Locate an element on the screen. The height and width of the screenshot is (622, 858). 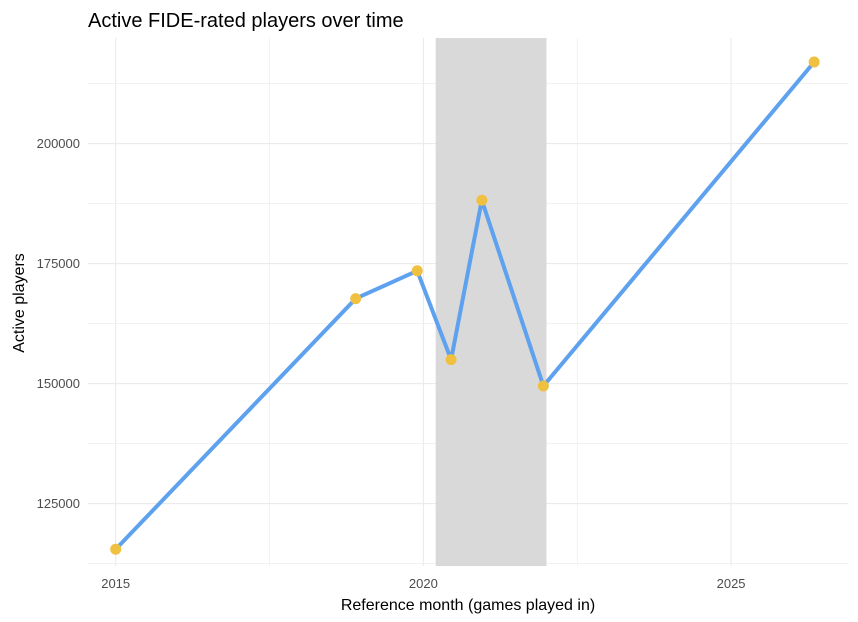
chart-title: Active FIDE-rated players over time is located at coordinates (246, 21).